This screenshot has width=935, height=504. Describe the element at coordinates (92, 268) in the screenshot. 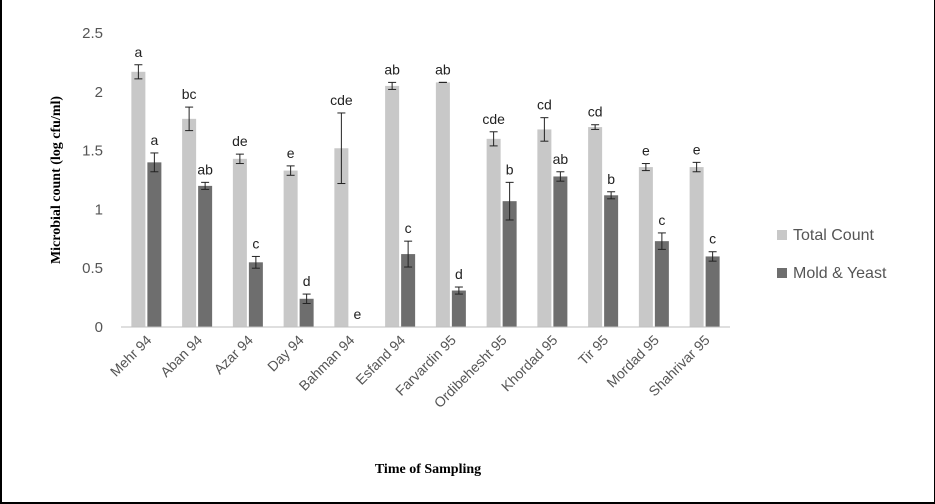

I see `y-tick-label: 0.5` at that location.